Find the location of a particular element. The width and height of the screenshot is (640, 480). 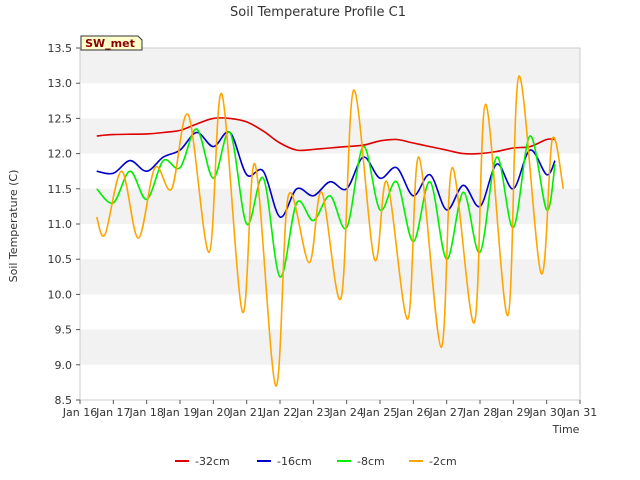

x-tick-label: Jan 16 is located at coordinates (79, 412).